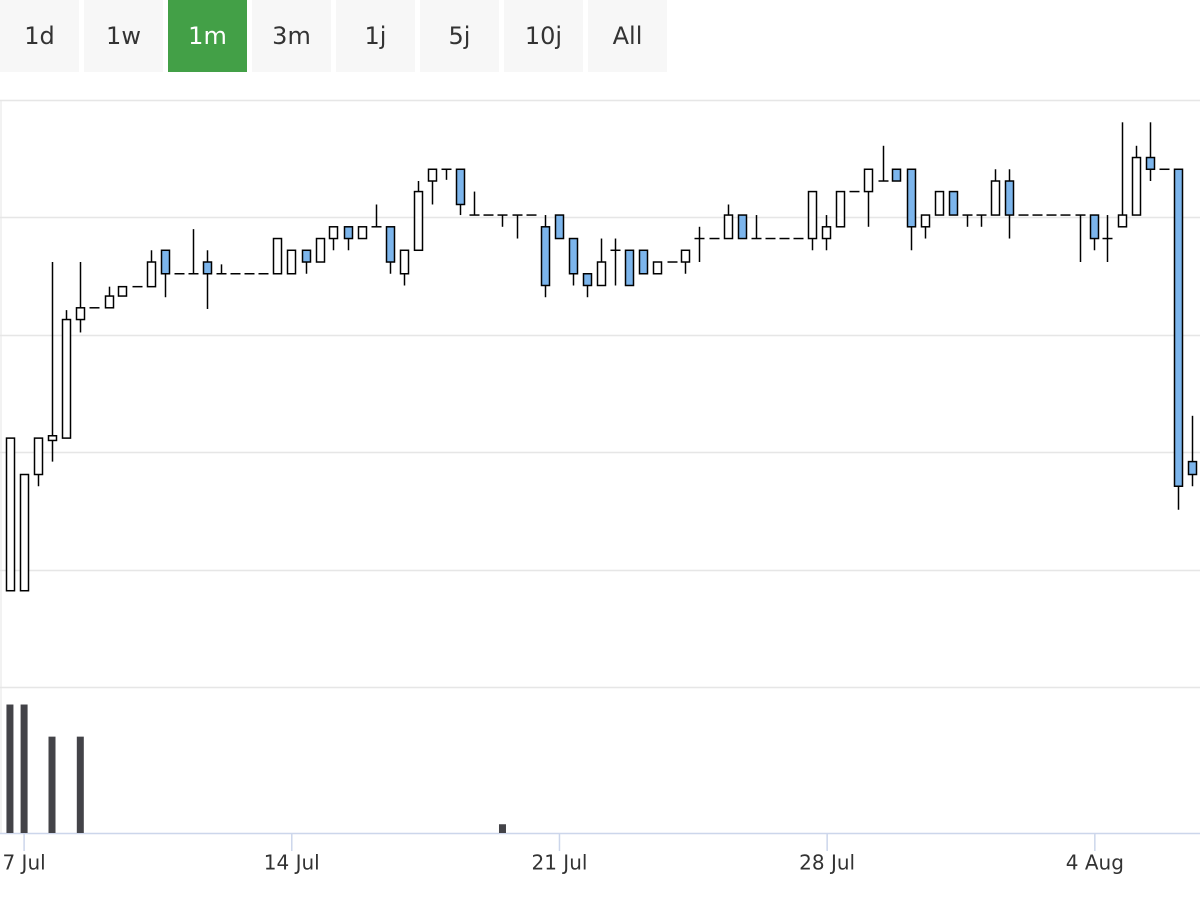 This screenshot has width=1200, height=900. I want to click on x-tick-label: 4 Aug, so click(1095, 863).